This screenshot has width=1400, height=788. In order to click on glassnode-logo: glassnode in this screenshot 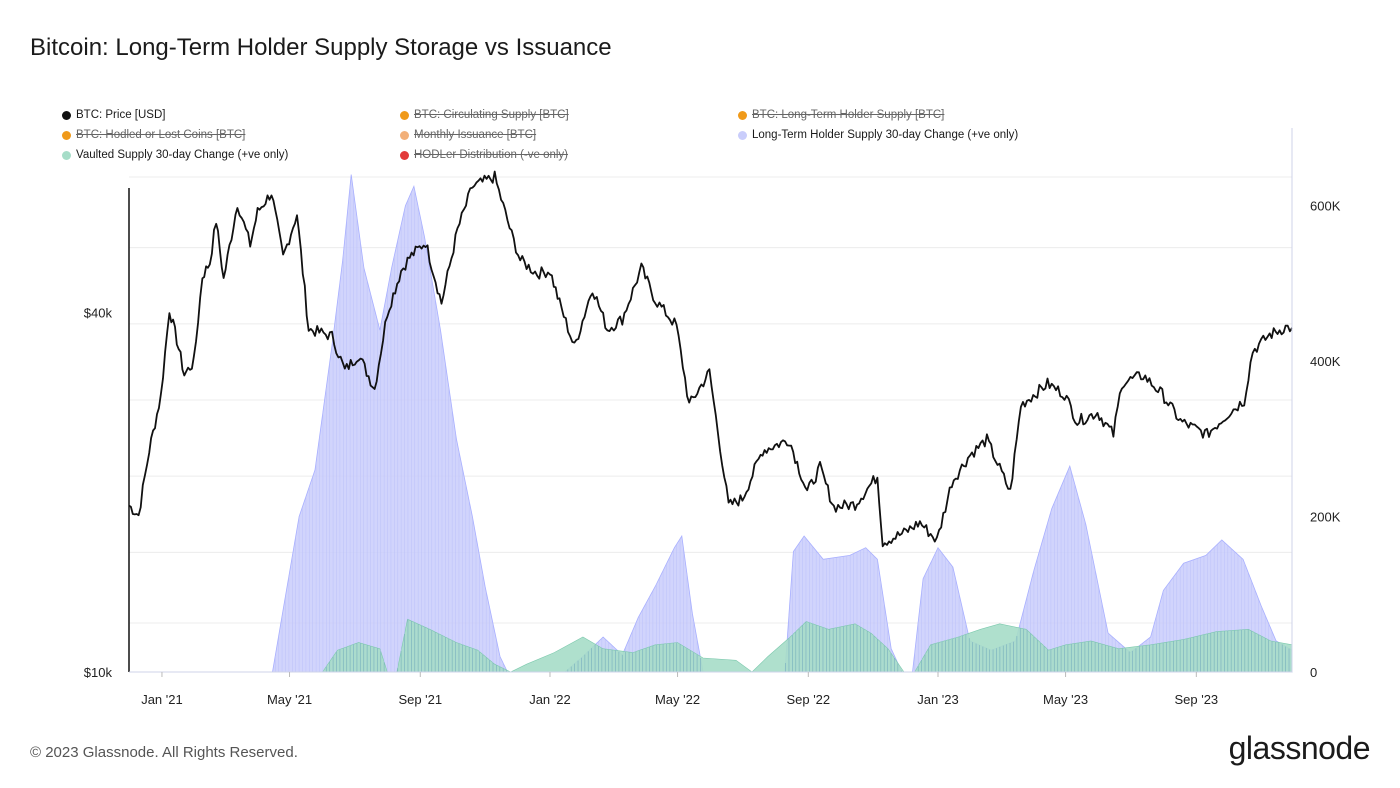, I will do `click(1299, 748)`.